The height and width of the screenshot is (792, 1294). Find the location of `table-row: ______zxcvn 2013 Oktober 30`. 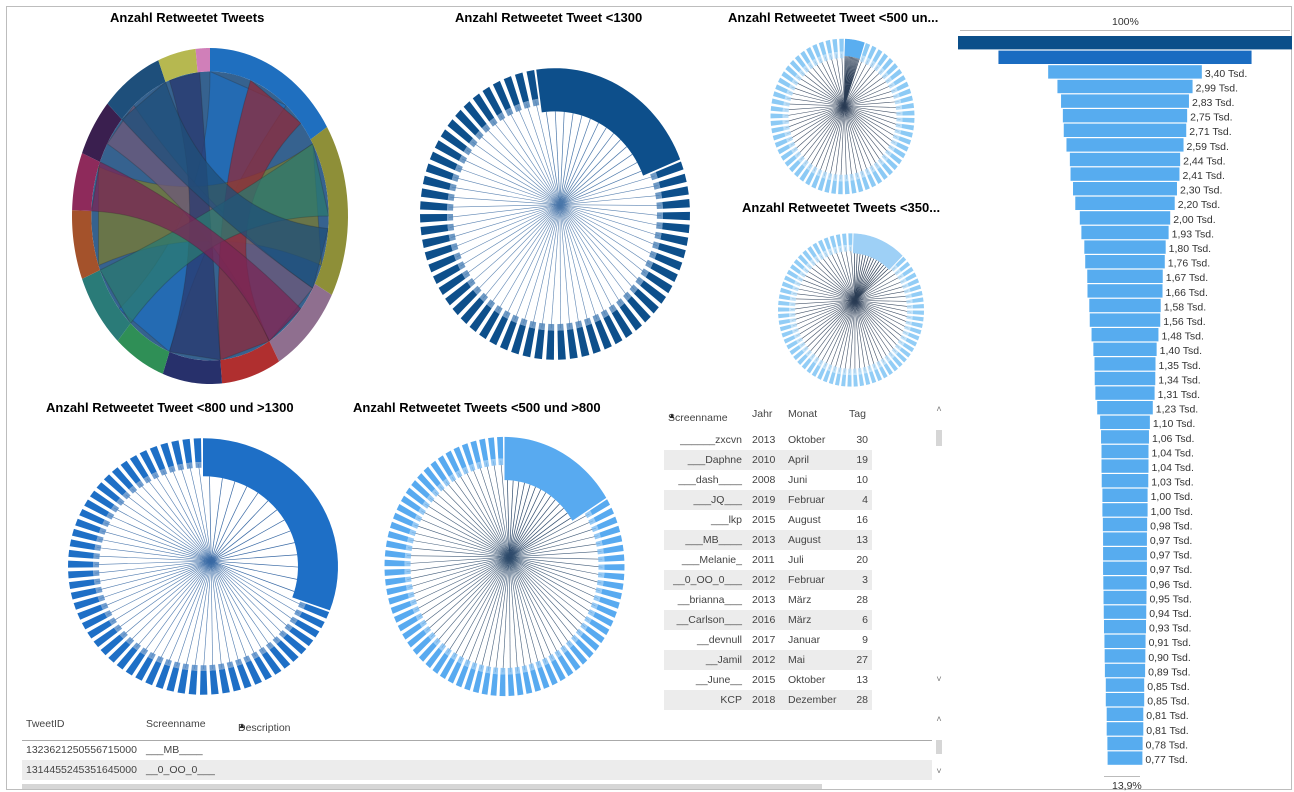

table-row: ______zxcvn 2013 Oktober 30 is located at coordinates (768, 440).